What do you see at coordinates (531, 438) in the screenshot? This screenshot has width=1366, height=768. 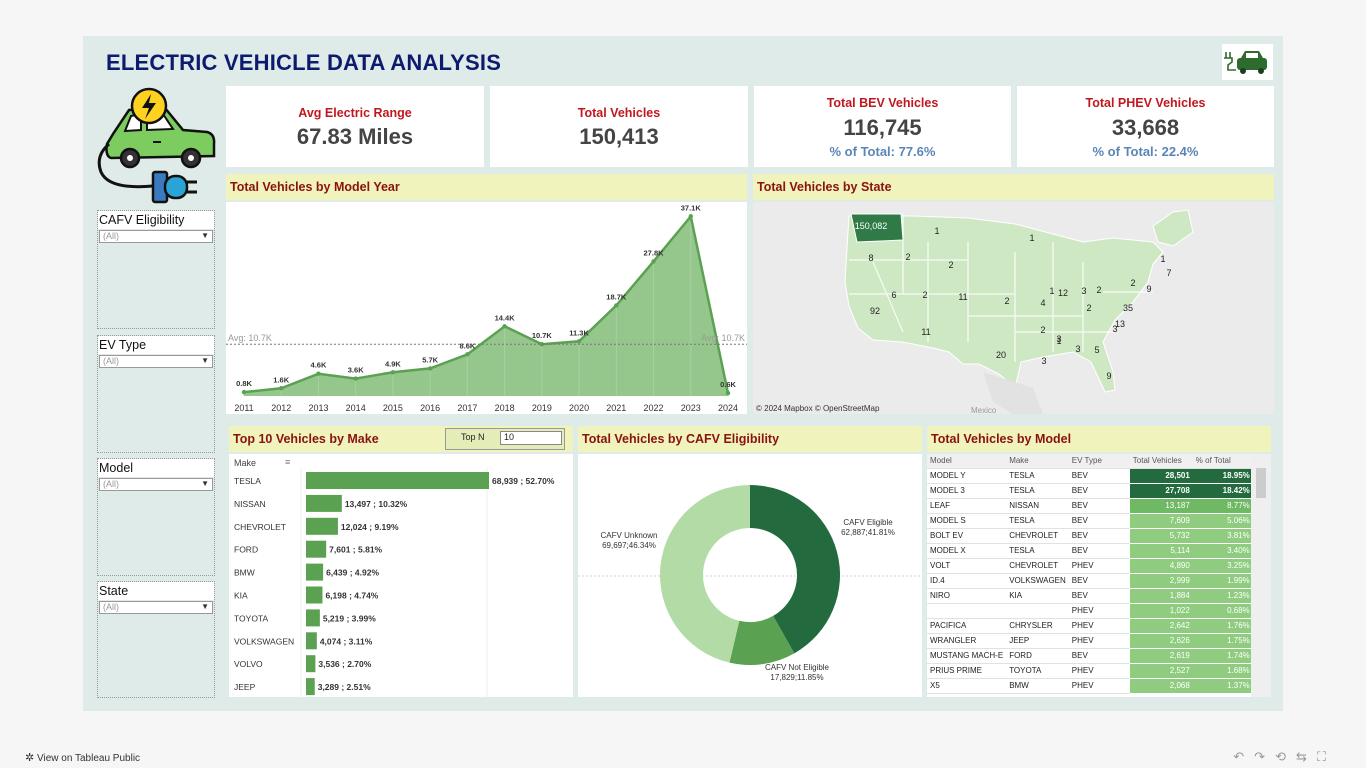 I see `topn-input: 10` at bounding box center [531, 438].